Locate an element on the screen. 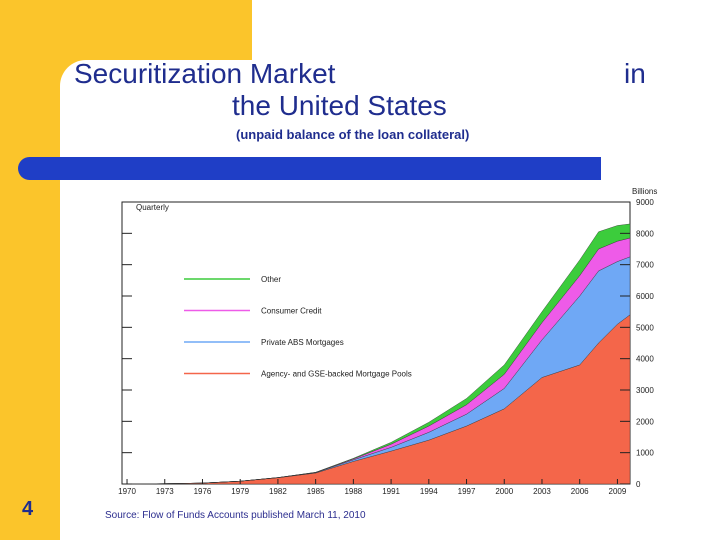 The image size is (720, 540). x-tick-label: 1970 is located at coordinates (127, 491).